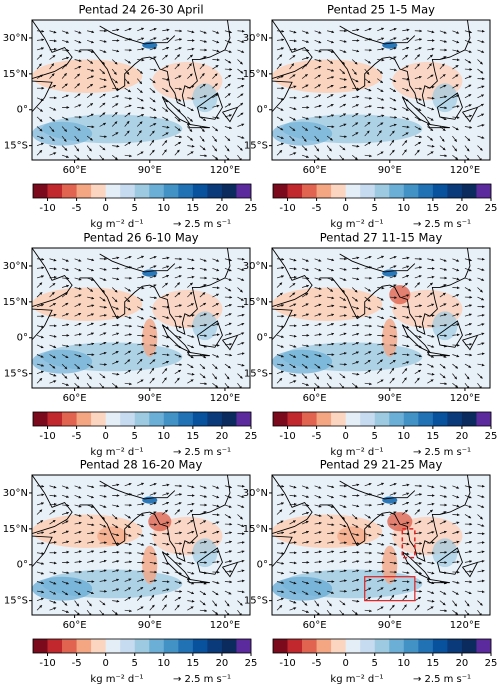 The image size is (500, 685). What do you see at coordinates (47, 663) in the screenshot?
I see `colorbar-tick-label: -10` at bounding box center [47, 663].